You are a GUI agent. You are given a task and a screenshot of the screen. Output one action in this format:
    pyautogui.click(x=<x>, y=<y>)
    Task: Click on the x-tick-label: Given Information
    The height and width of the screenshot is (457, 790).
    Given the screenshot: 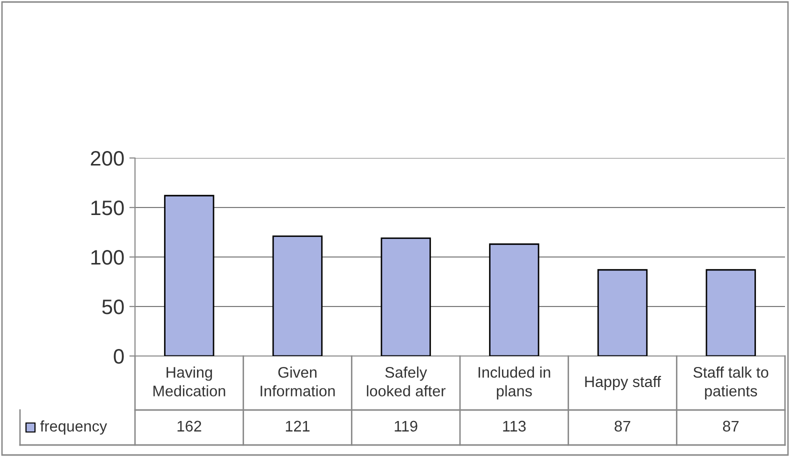 What is the action you would take?
    pyautogui.click(x=297, y=381)
    